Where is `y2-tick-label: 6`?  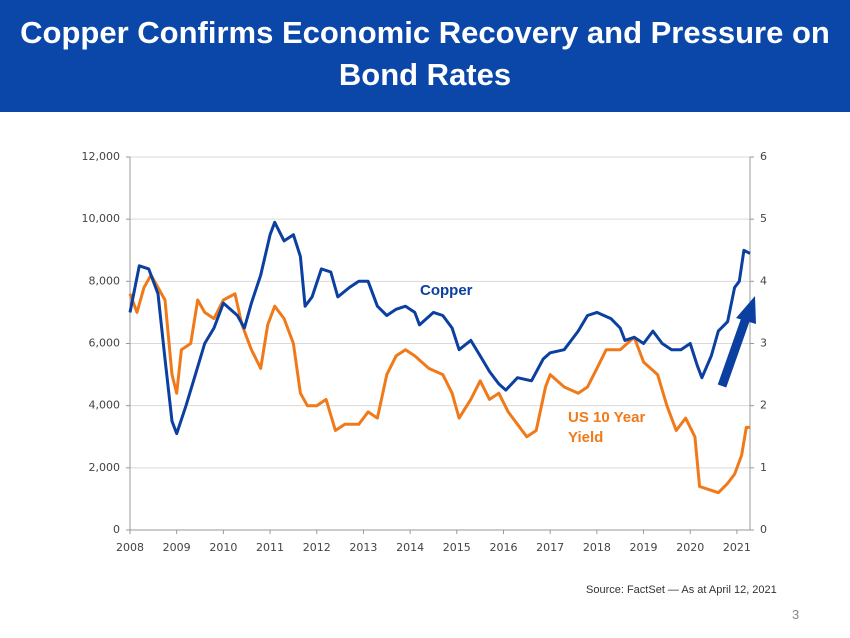
y2-tick-label: 6 is located at coordinates (763, 156).